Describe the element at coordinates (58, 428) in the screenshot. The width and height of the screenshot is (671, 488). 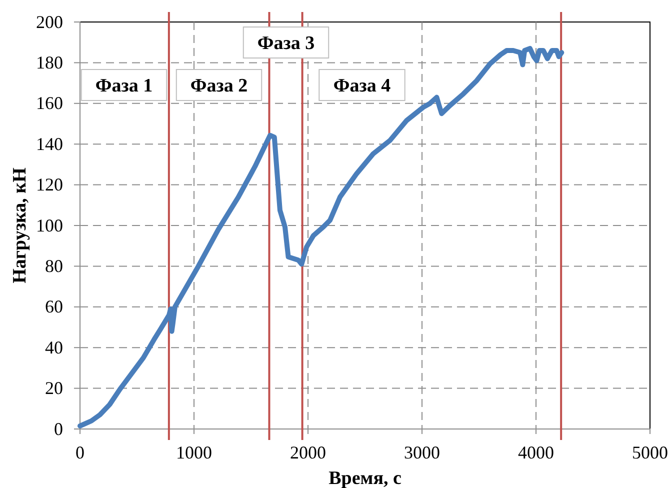
I see `y-tick-label: 0` at that location.